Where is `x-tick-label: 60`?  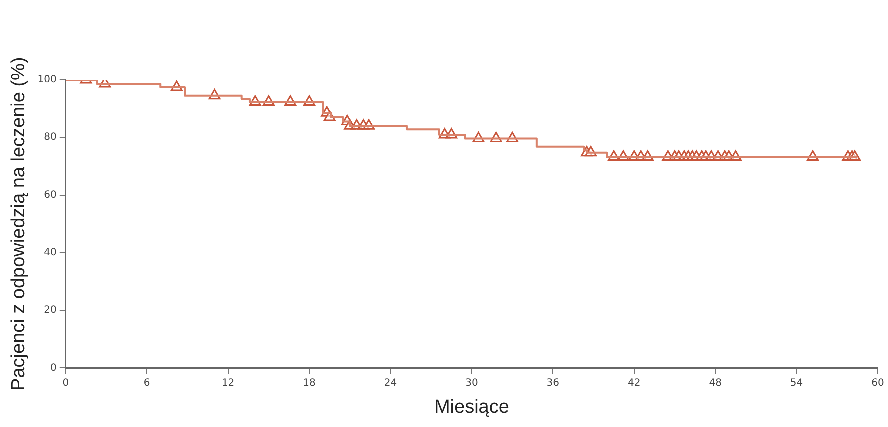
x-tick-label: 60 is located at coordinates (878, 383).